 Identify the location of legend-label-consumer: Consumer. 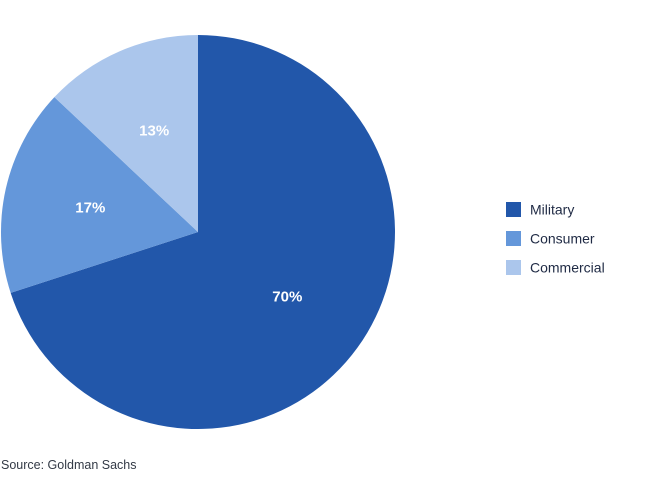
(562, 239).